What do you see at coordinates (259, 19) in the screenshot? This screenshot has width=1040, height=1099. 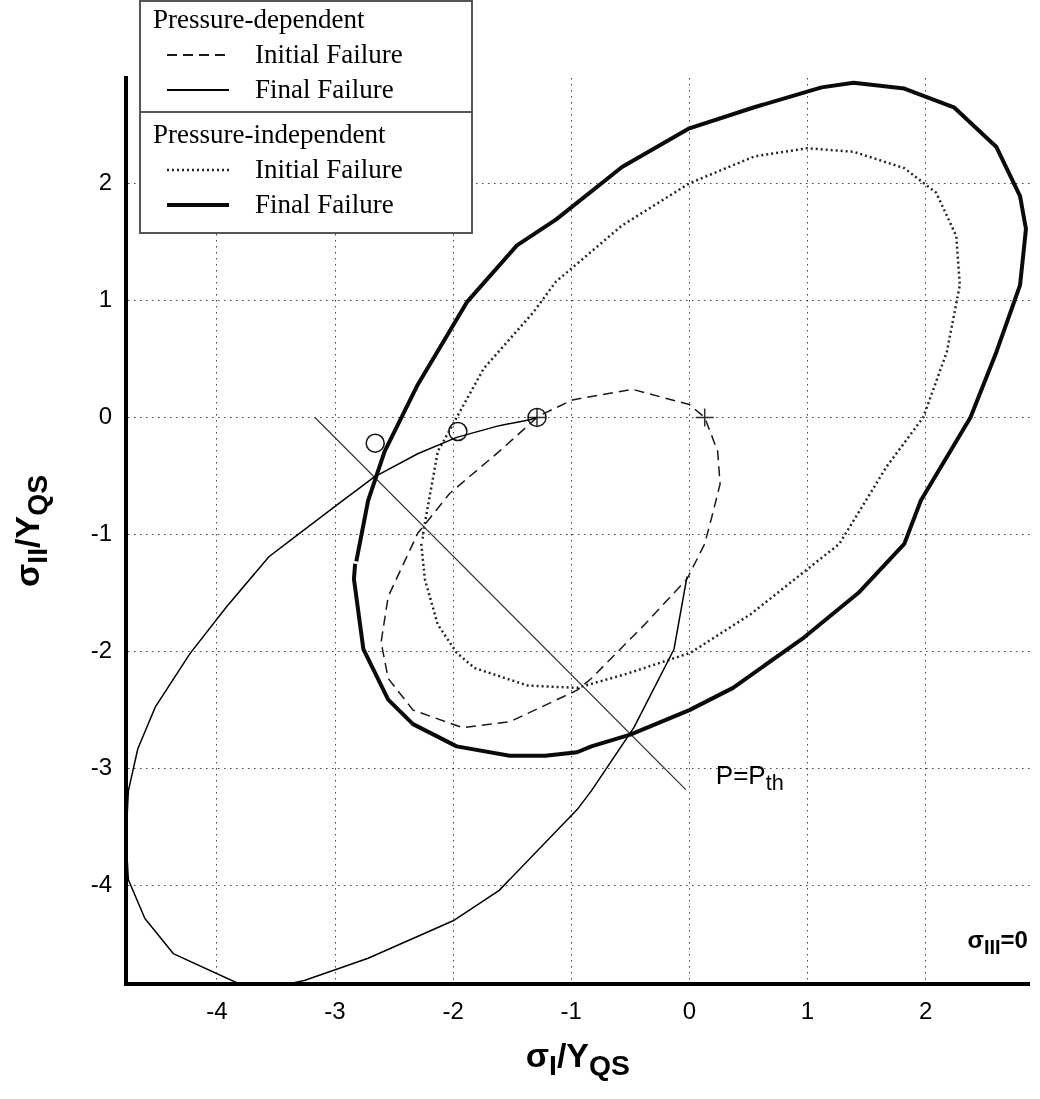 I see `legend-title: Pressure-dependent` at bounding box center [259, 19].